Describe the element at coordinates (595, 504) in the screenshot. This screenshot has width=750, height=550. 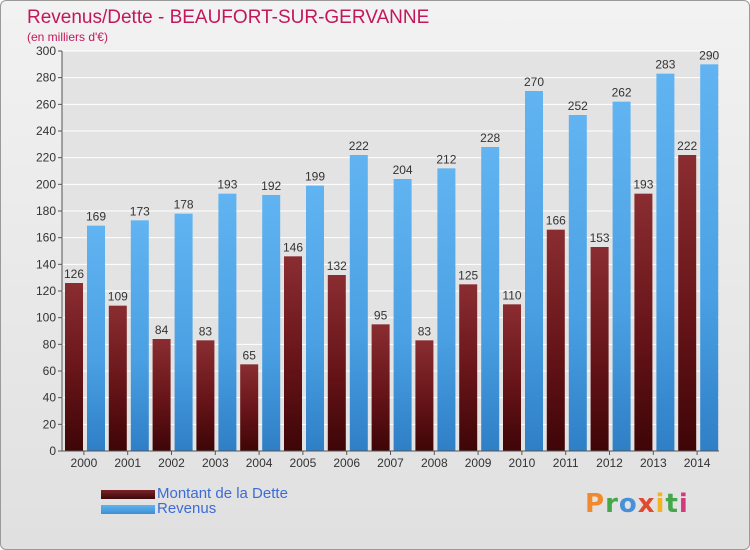
I see `logo-letter: P` at that location.